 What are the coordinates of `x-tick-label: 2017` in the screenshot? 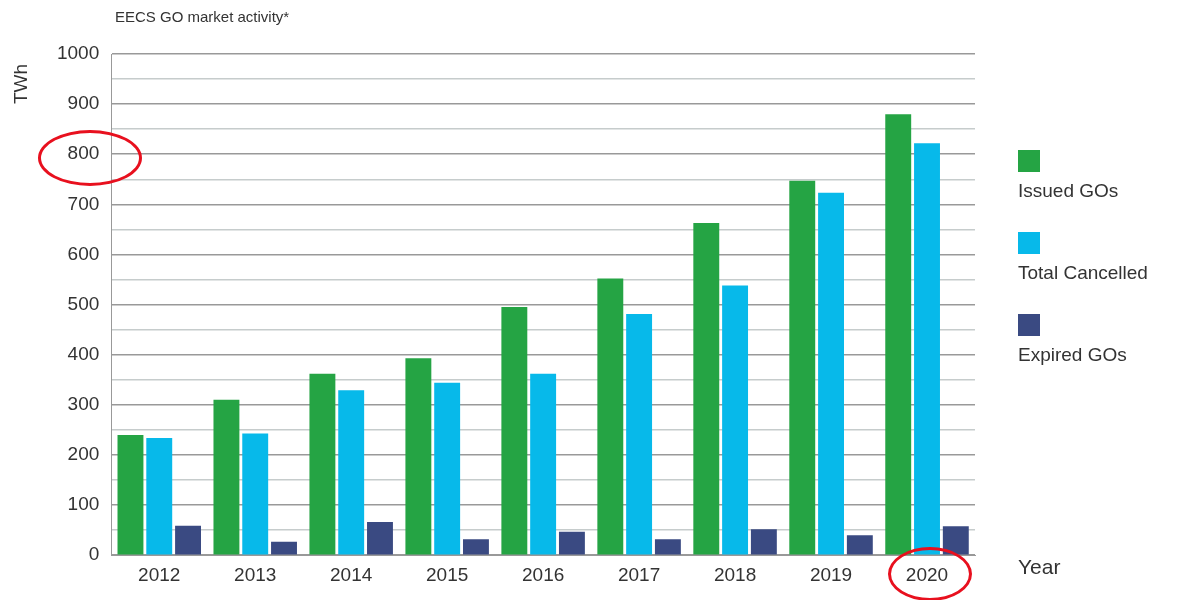 It's located at (639, 574).